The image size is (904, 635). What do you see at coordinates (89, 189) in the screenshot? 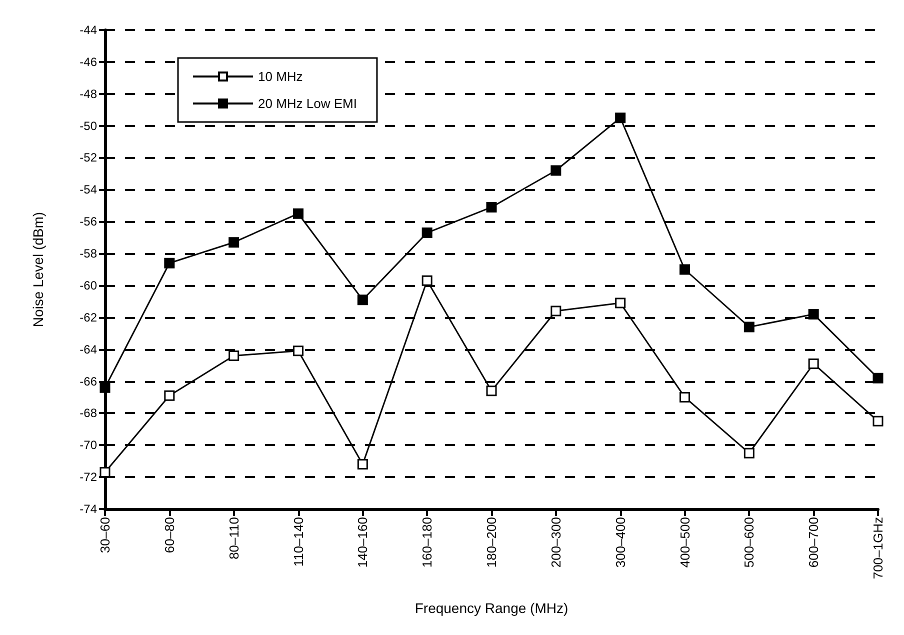
I see `y-tick-label: -54` at bounding box center [89, 189].